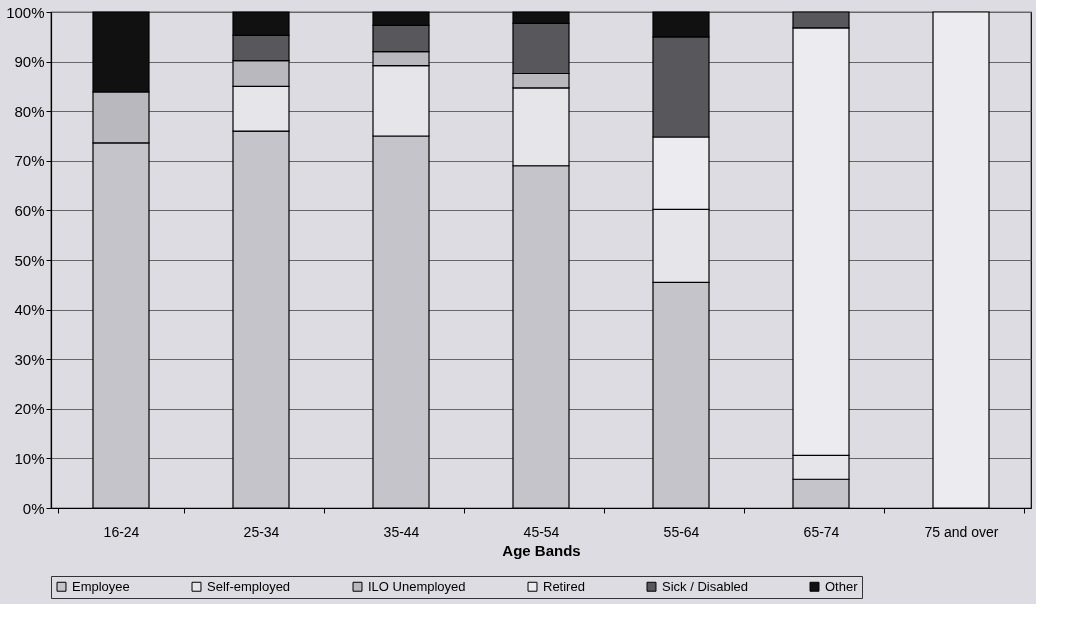  I want to click on y-tick-label: 70%, so click(29, 161).